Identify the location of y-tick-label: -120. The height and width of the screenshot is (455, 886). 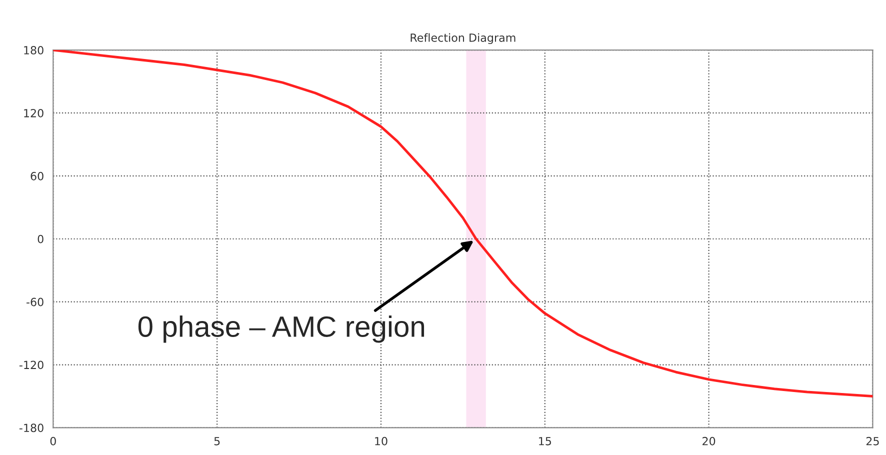
(31, 365).